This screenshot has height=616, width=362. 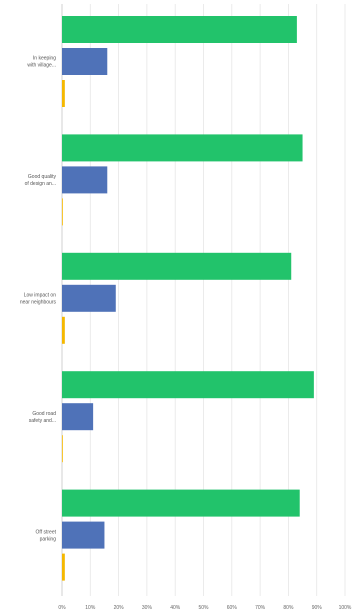 I want to click on x-tick-label: 20%, so click(x=119, y=608).